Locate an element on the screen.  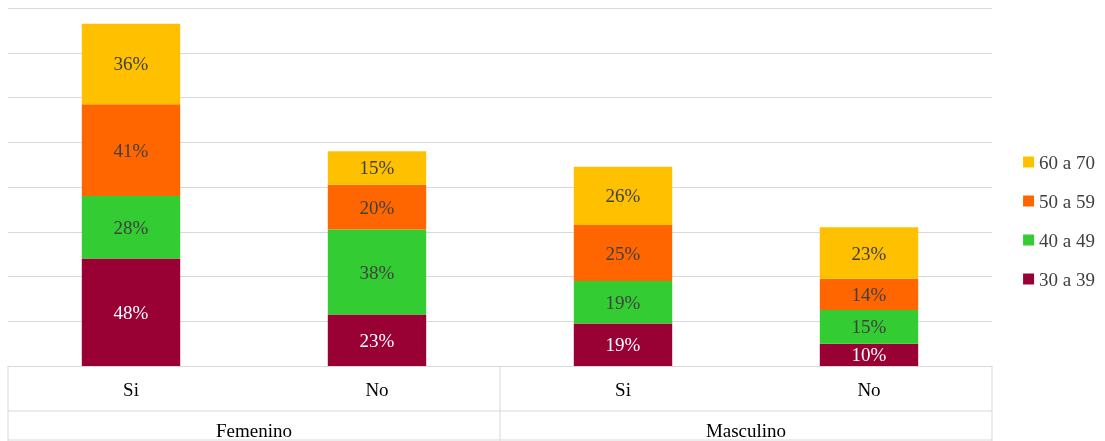
data-label: 36% is located at coordinates (131, 64).